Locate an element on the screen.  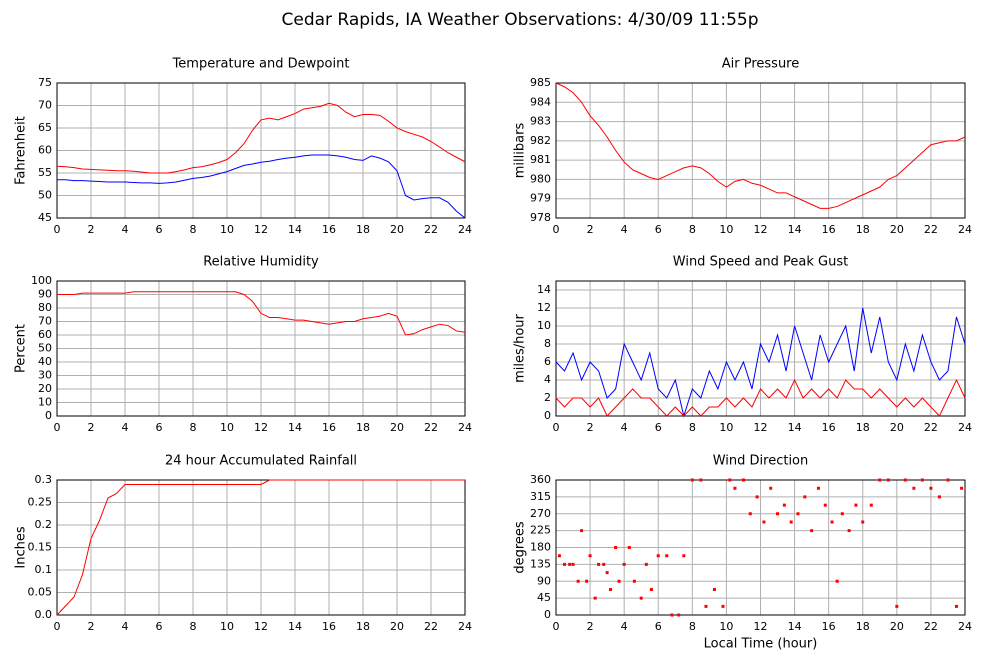
y-tick-label: 30 is located at coordinates (45, 375).